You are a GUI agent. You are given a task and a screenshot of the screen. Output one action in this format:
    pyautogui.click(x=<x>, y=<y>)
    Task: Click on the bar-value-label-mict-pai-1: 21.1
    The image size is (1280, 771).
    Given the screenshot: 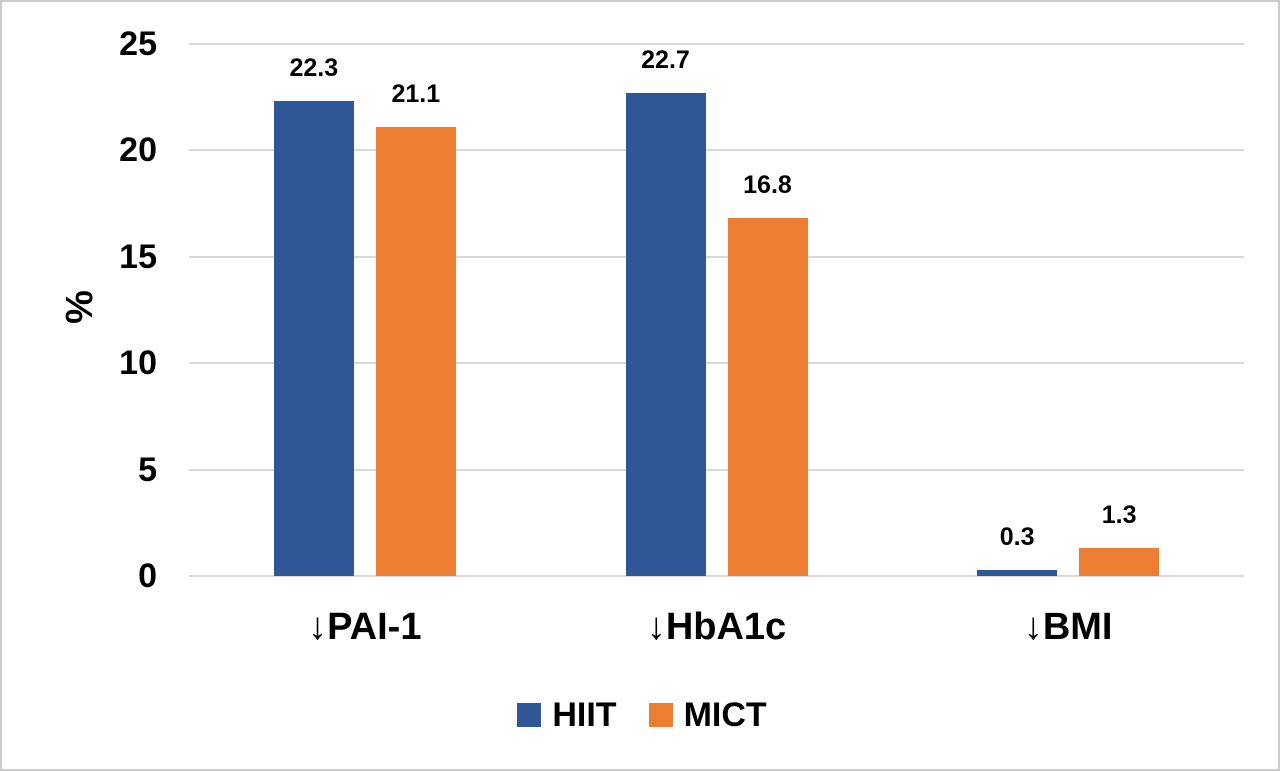 What is the action you would take?
    pyautogui.click(x=416, y=93)
    